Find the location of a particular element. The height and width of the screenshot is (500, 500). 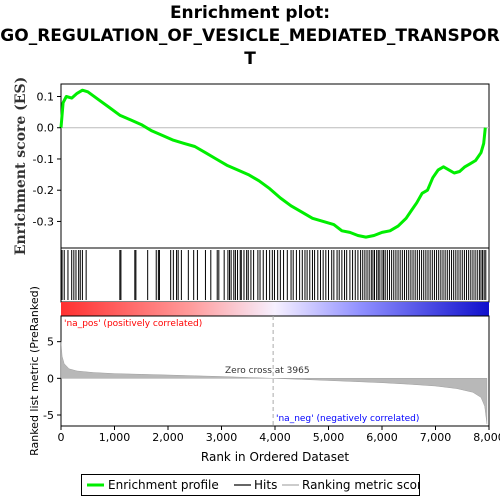

metric-y-ticks: 5 0 -5 is located at coordinates (52, 379).